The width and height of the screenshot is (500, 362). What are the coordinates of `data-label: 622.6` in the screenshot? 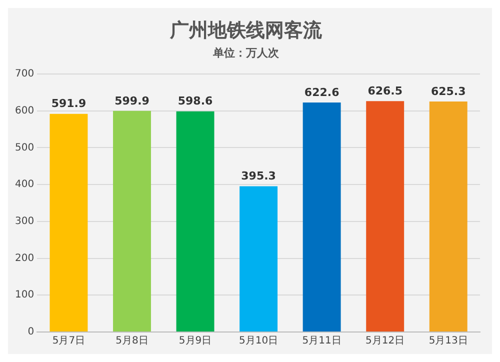 It's located at (322, 92).